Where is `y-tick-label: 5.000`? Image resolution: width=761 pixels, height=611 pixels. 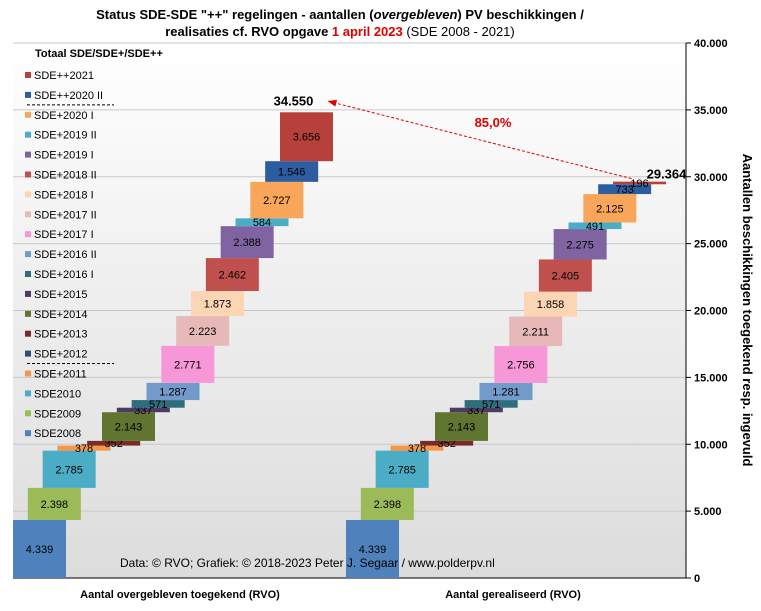 y-tick-label: 5.000 is located at coordinates (708, 512).